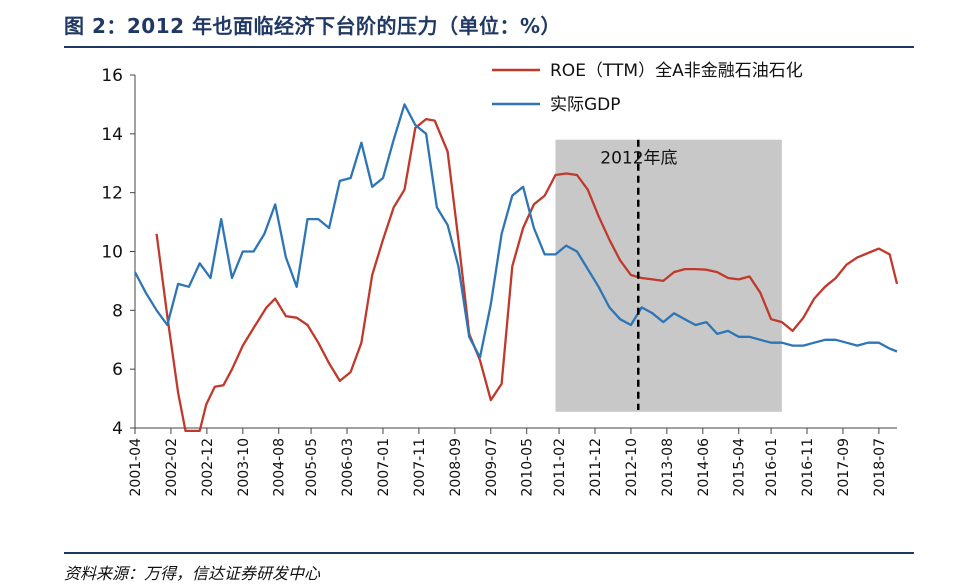 The width and height of the screenshot is (960, 586). What do you see at coordinates (585, 105) in the screenshot?
I see `legend-label-gdp: 实际GDP` at bounding box center [585, 105].